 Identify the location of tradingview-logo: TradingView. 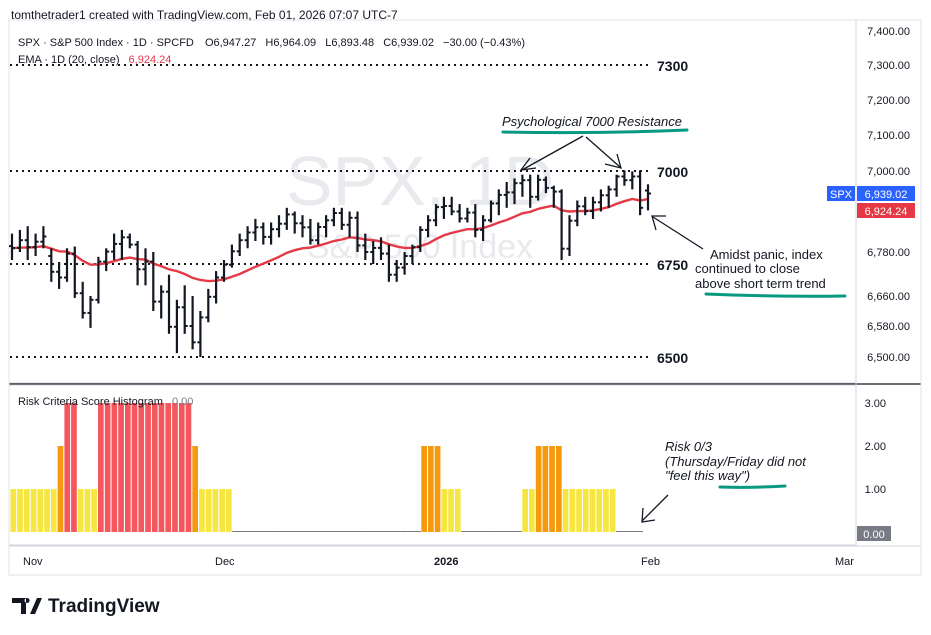
(86, 606).